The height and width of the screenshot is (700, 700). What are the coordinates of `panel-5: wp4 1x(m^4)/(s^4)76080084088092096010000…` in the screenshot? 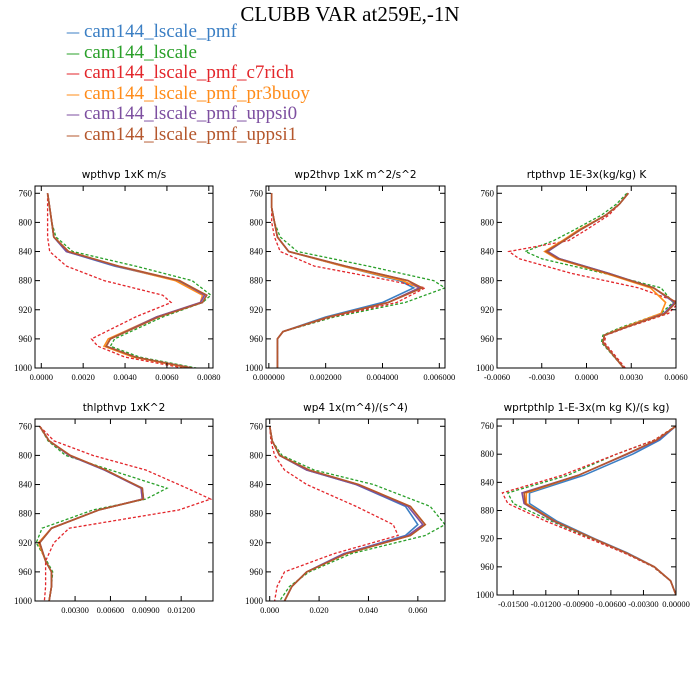 It's located at (345, 508).